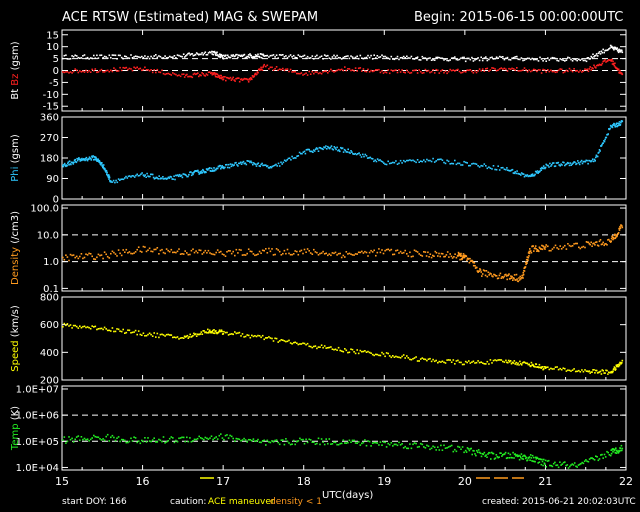  Describe the element at coordinates (37, 389) in the screenshot. I see `y-tick-label: 1.0E+07` at that location.